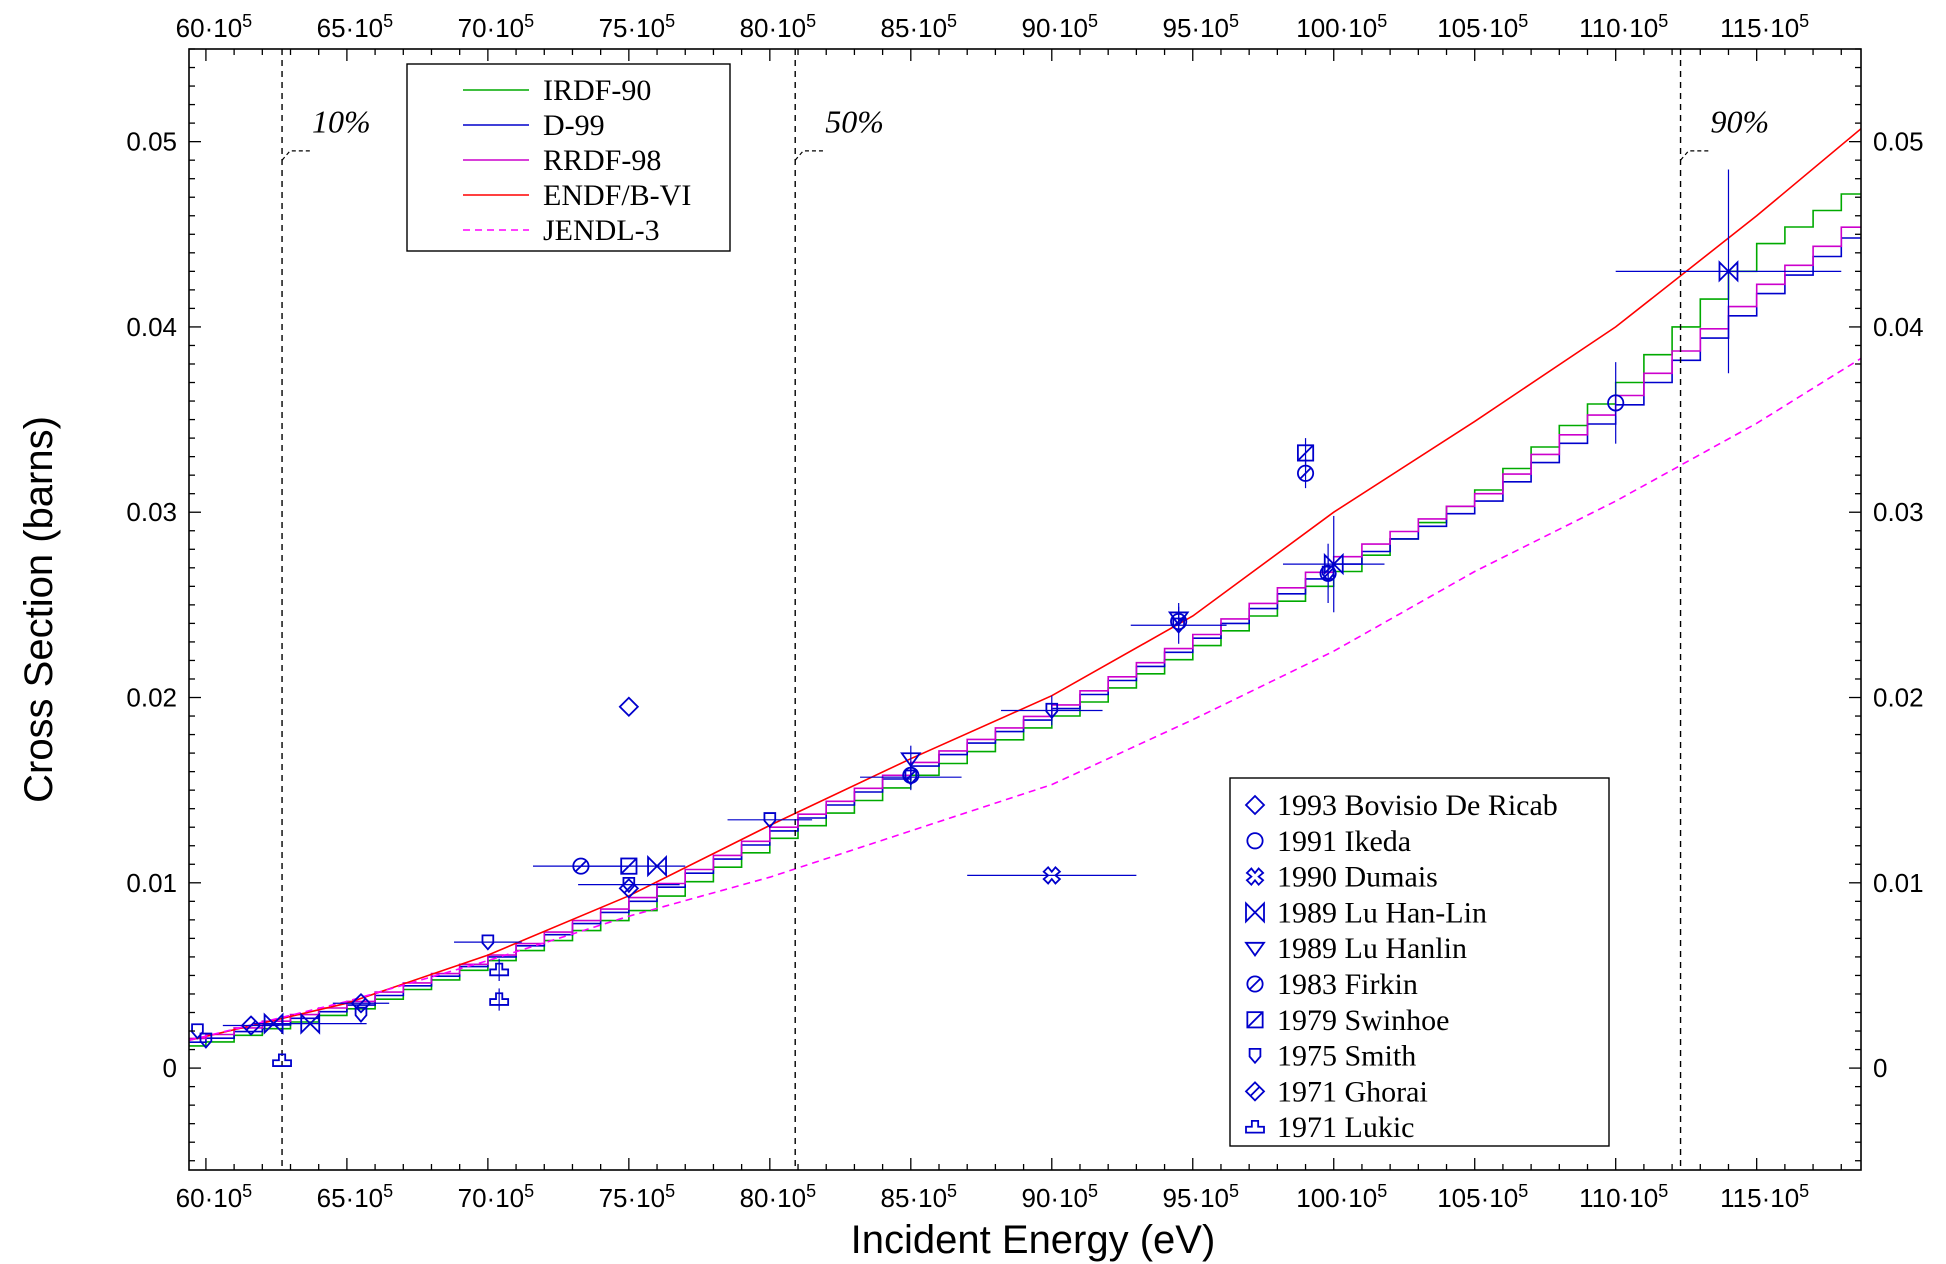 This screenshot has height=1264, width=1946. Describe the element at coordinates (431, 957) in the screenshot. I see `points-1971-ghorai` at that location.